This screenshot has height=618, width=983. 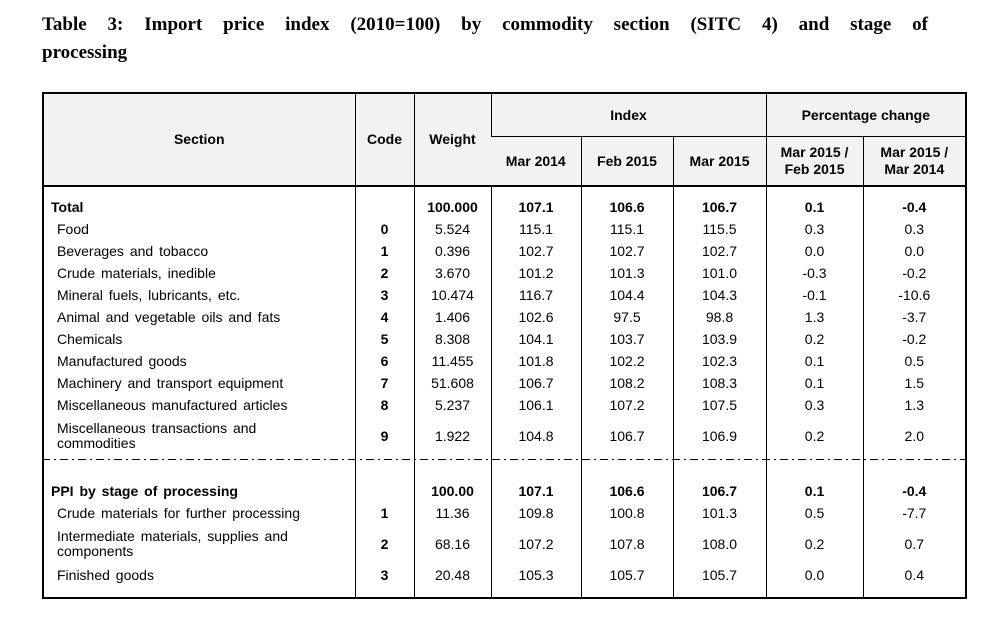 I want to click on cell-mar2014: 109.8, so click(x=535, y=513).